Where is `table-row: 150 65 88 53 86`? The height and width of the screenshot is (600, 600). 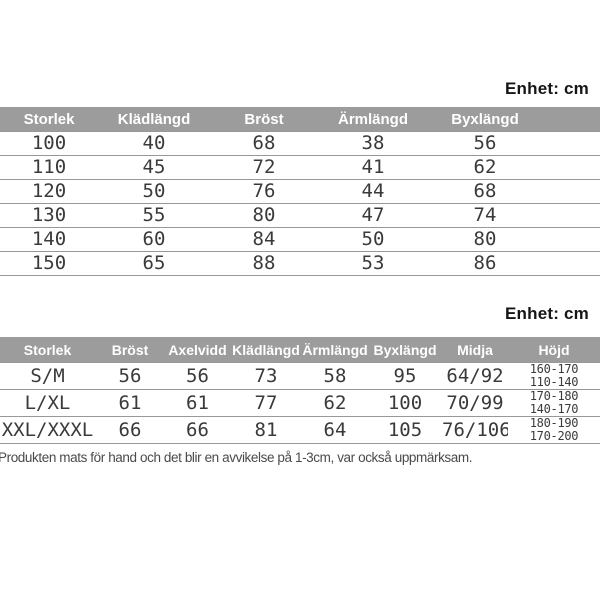 table-row: 150 65 88 53 86 is located at coordinates (300, 263).